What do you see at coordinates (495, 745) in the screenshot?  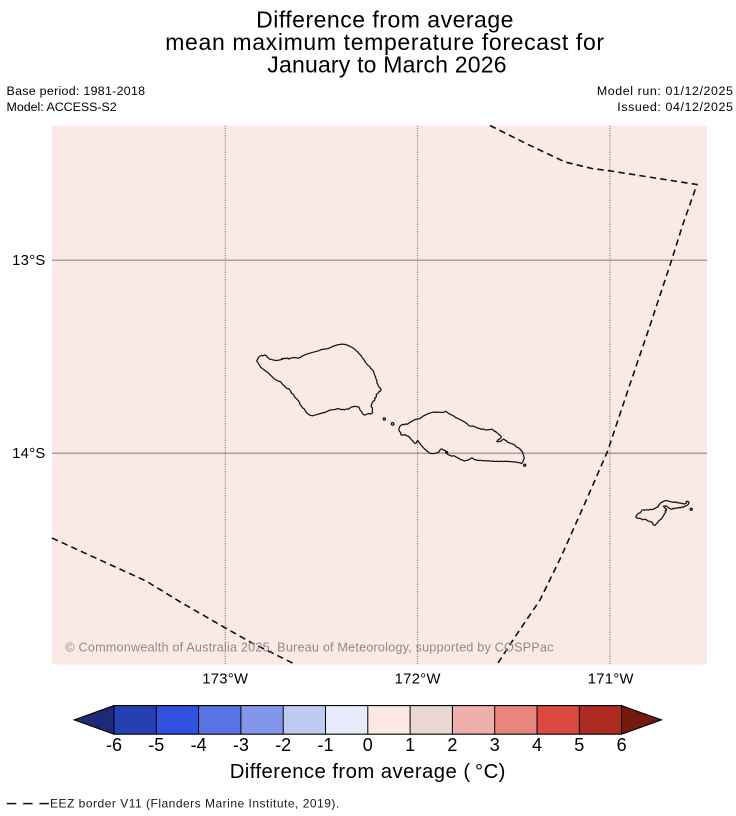 I see `svg-text: 3` at bounding box center [495, 745].